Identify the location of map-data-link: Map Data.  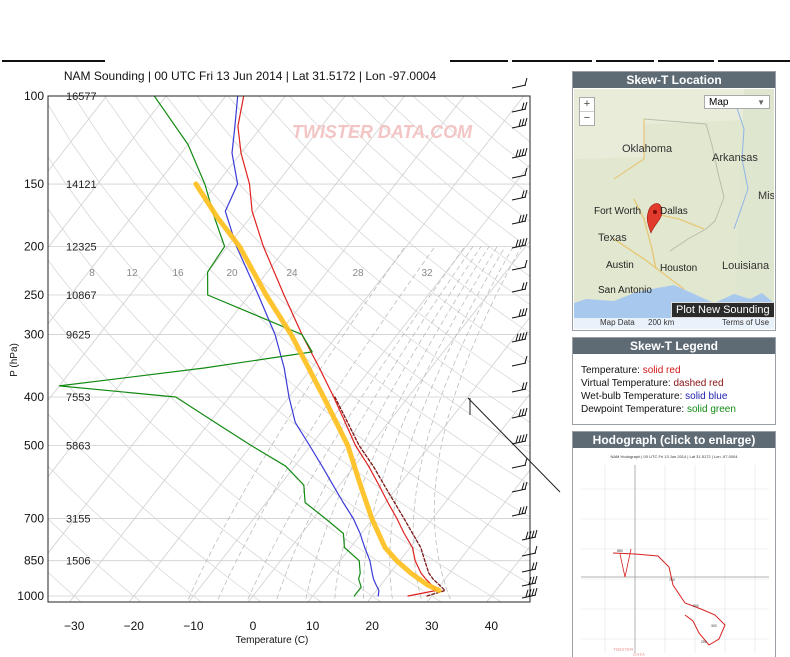
(617, 322).